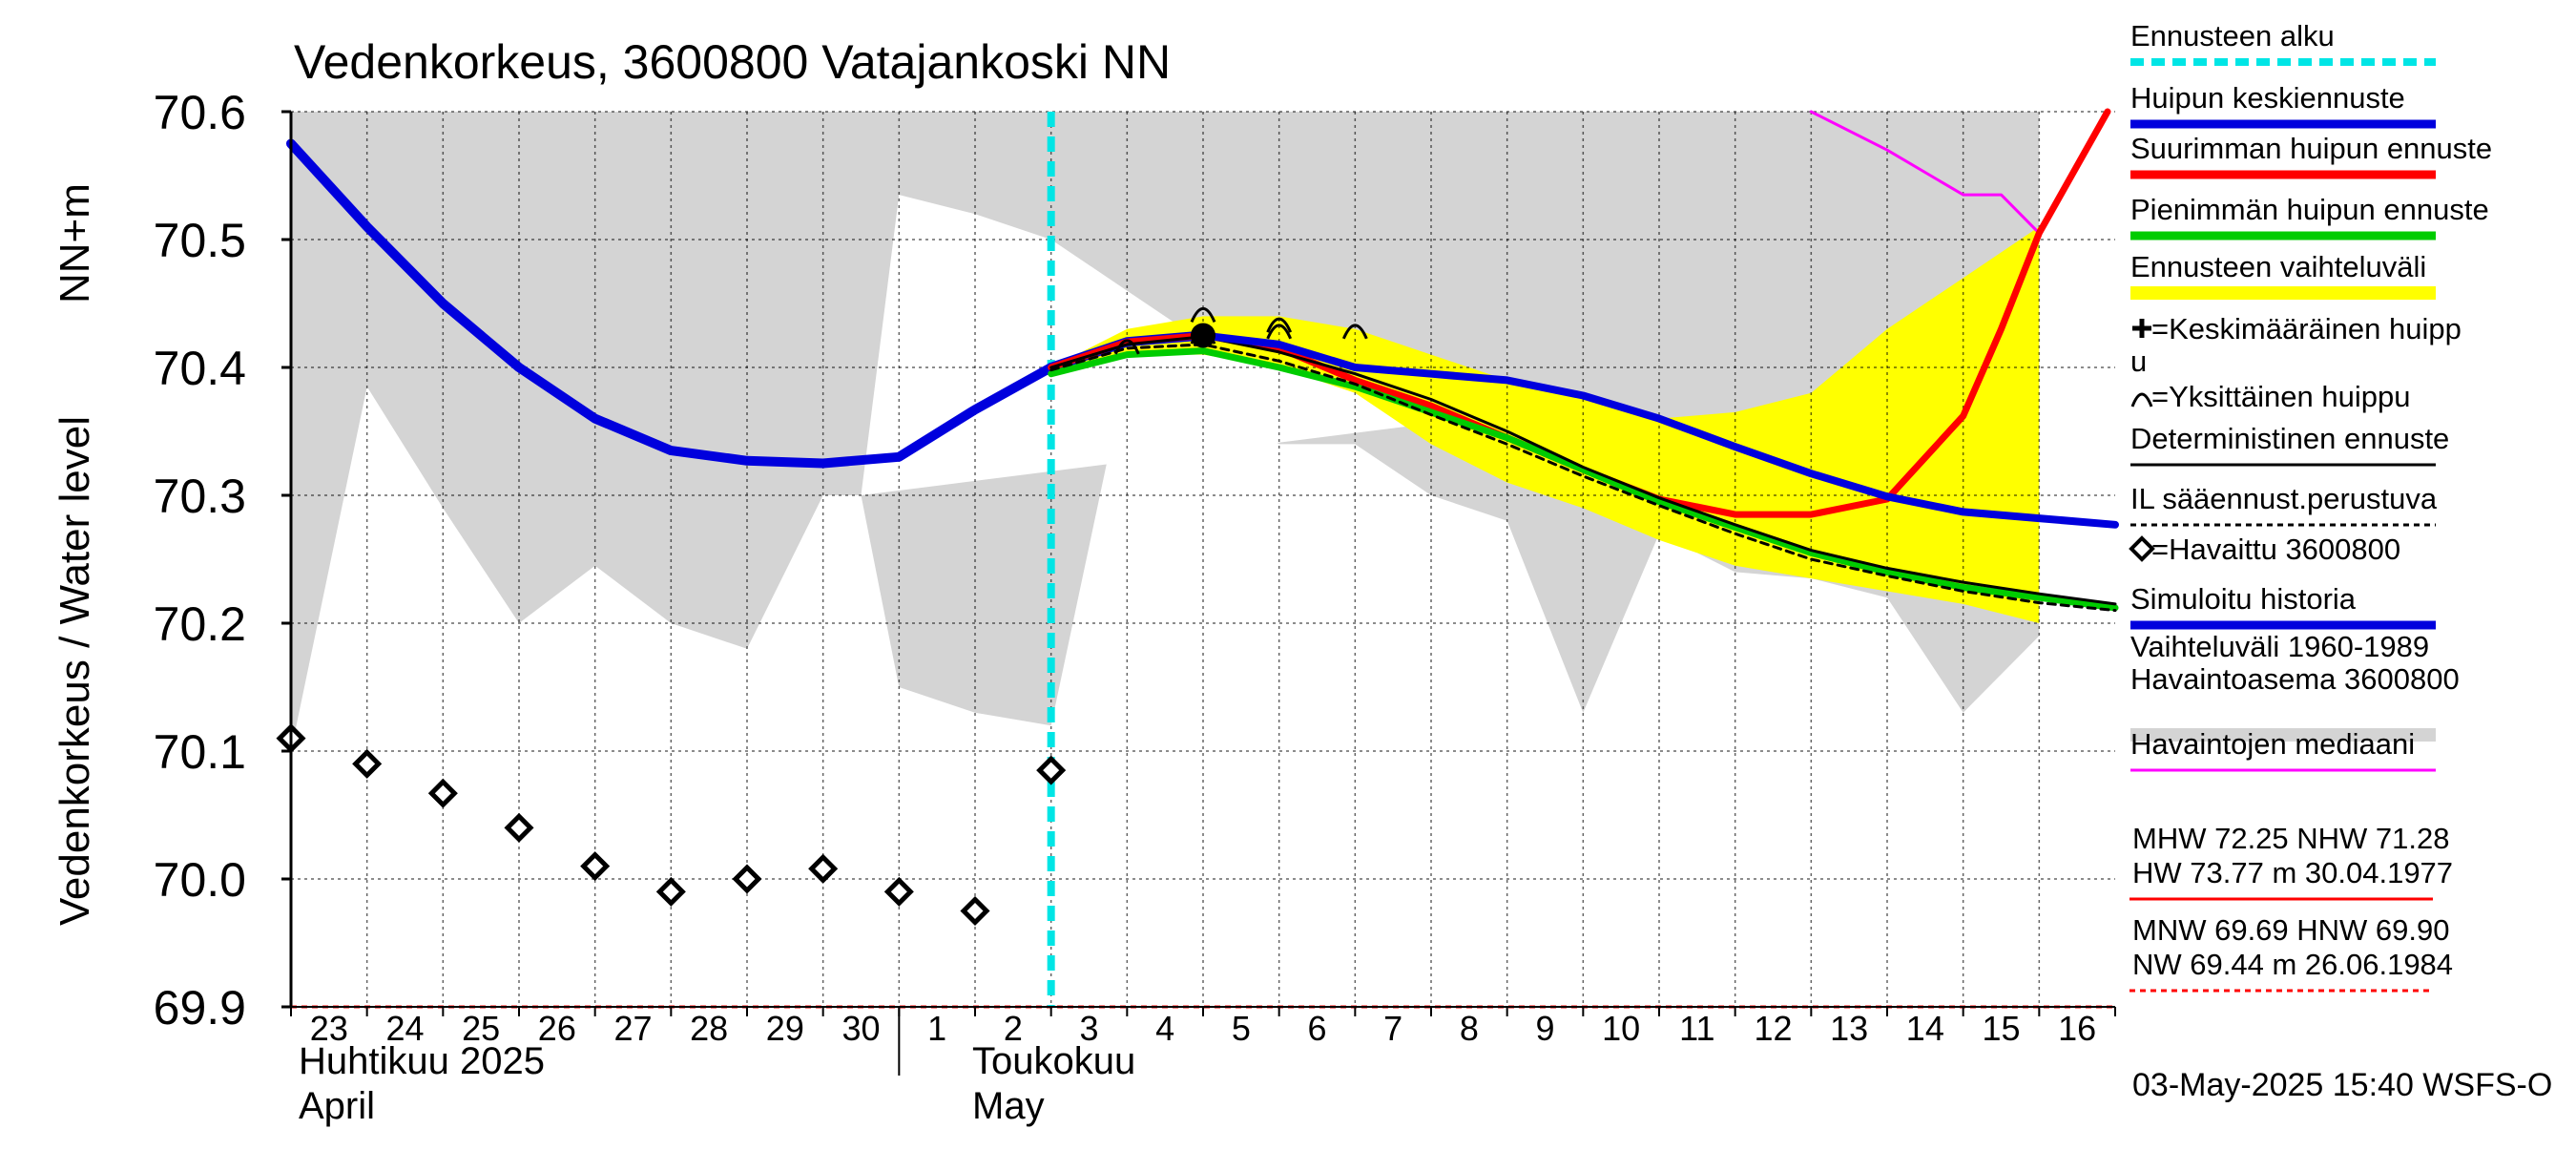 The height and width of the screenshot is (1150, 2576). What do you see at coordinates (200, 752) in the screenshot?
I see `y-tick-label: 70.1` at bounding box center [200, 752].